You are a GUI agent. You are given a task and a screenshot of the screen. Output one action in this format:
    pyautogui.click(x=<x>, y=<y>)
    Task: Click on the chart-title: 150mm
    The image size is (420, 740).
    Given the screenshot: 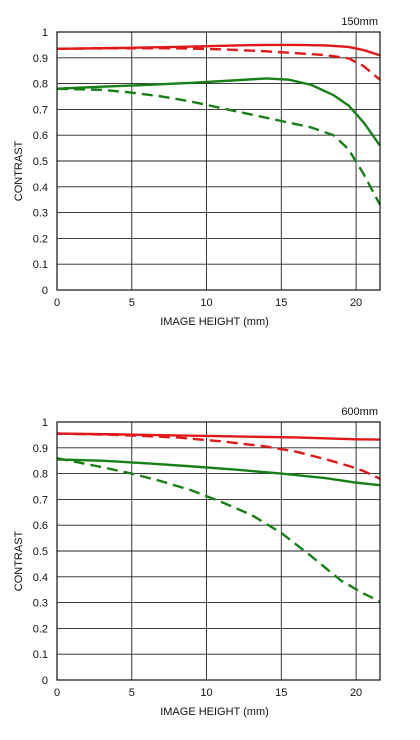 What is the action you would take?
    pyautogui.click(x=359, y=22)
    